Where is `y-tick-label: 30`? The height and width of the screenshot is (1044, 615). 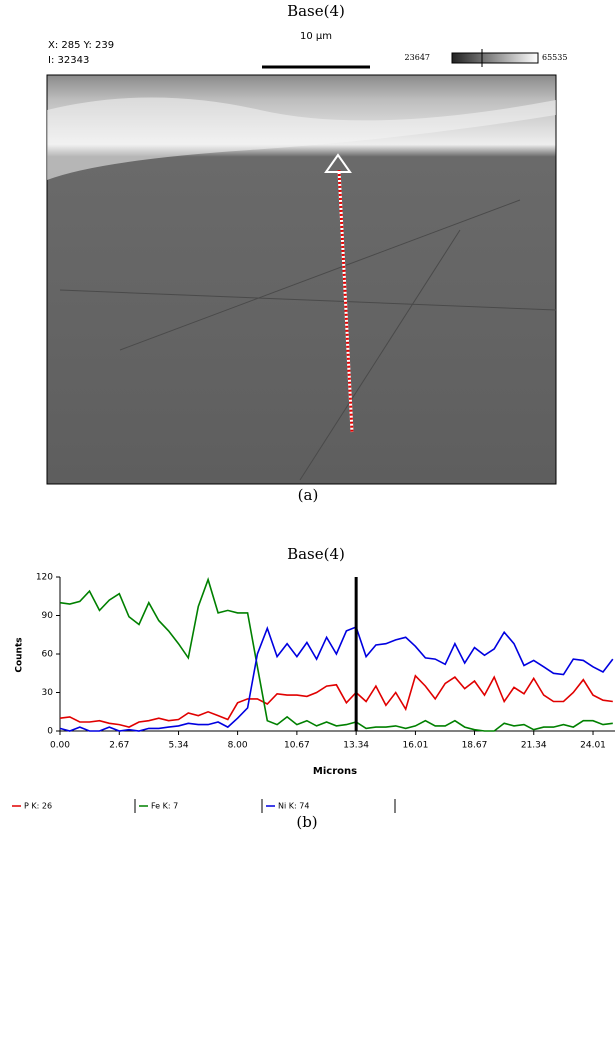
y-tick-label: 30 is located at coordinates (48, 693).